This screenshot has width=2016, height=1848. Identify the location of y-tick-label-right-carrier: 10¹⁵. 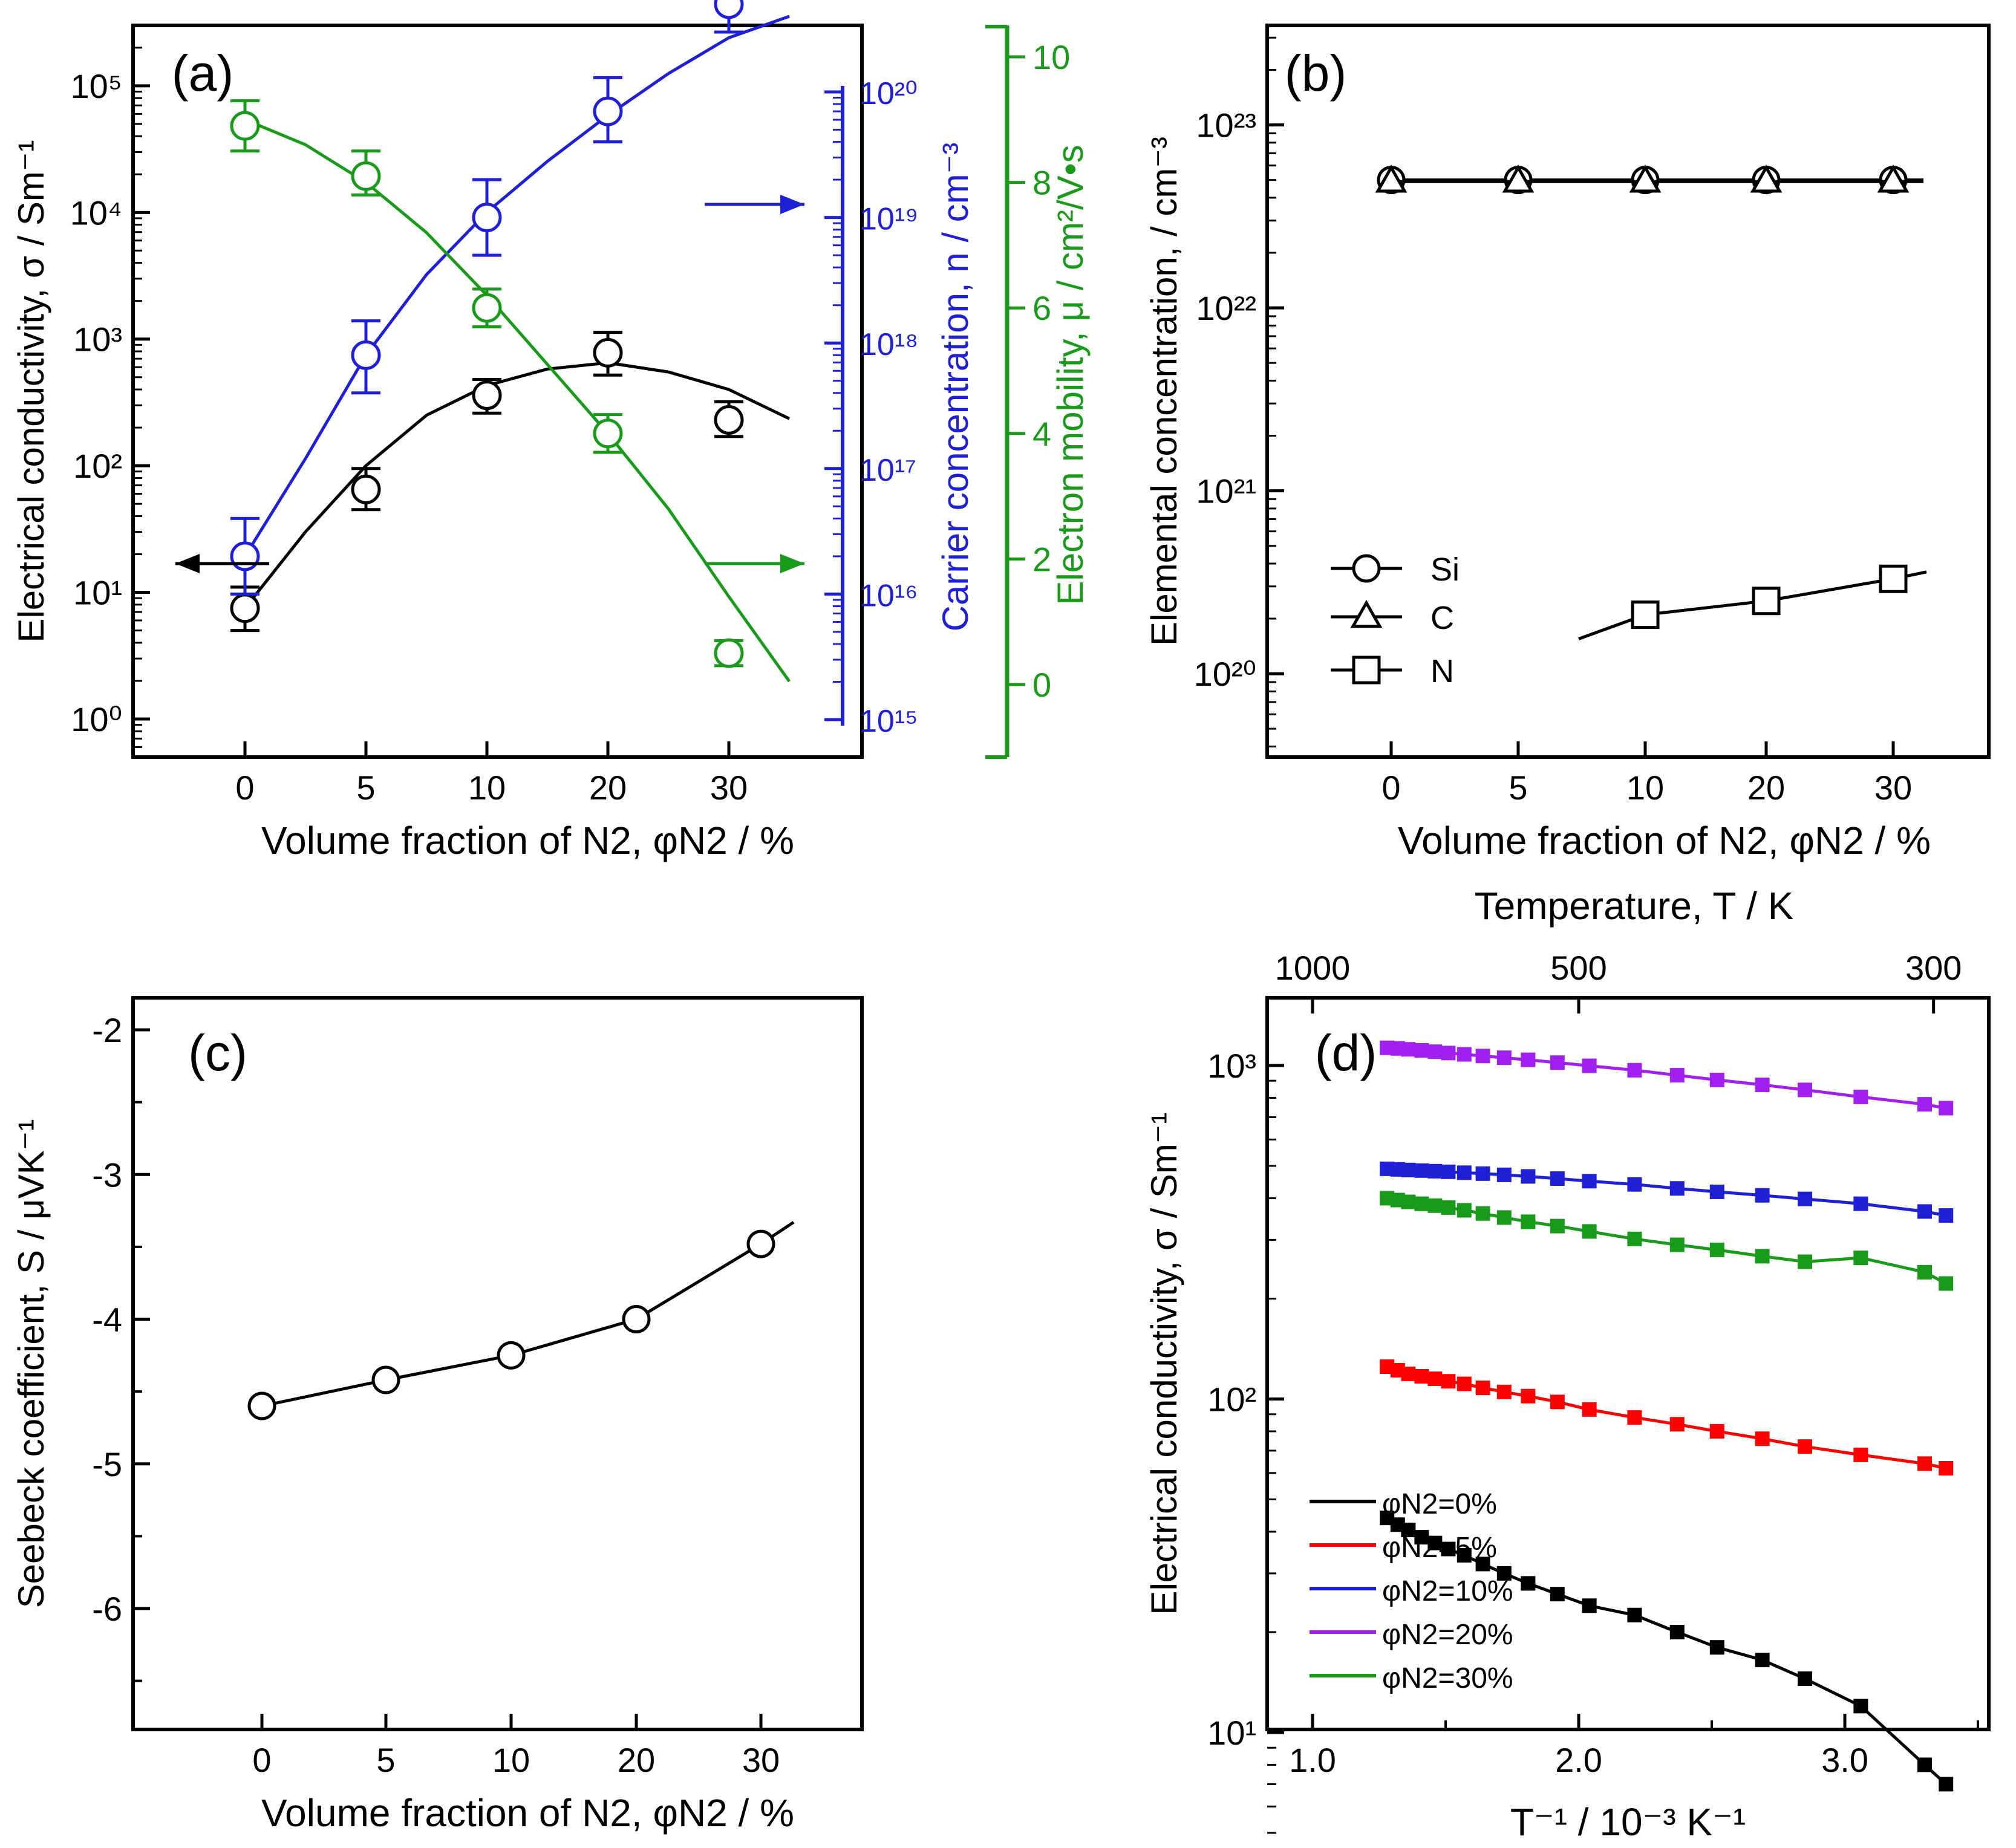
(889, 721).